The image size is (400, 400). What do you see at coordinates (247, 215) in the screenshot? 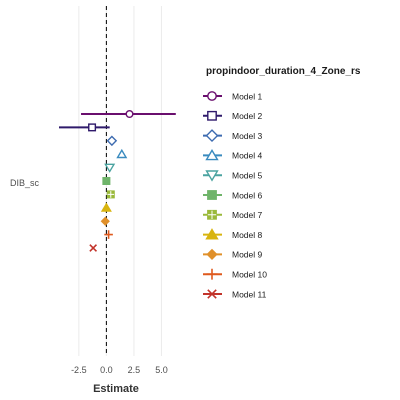
I see `legend-label: Model 7` at bounding box center [247, 215].